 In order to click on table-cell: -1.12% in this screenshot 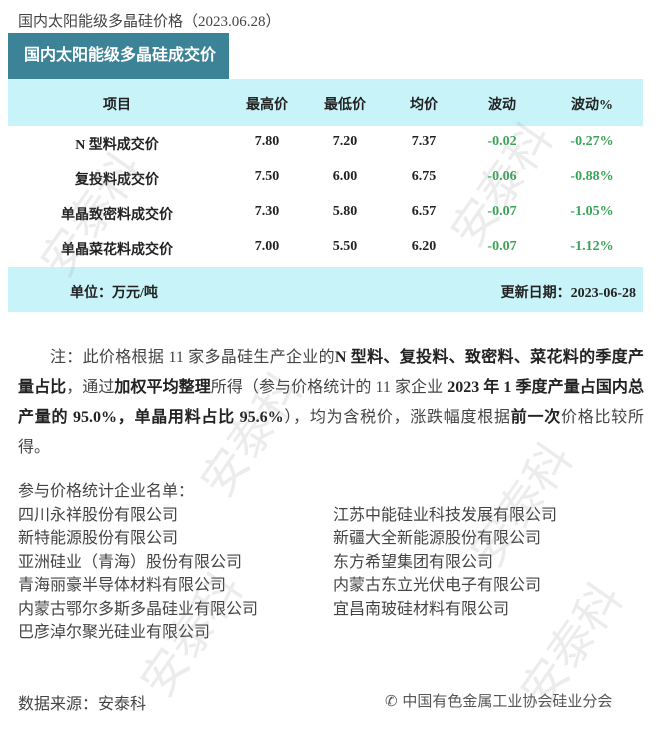, I will do `click(592, 246)`.